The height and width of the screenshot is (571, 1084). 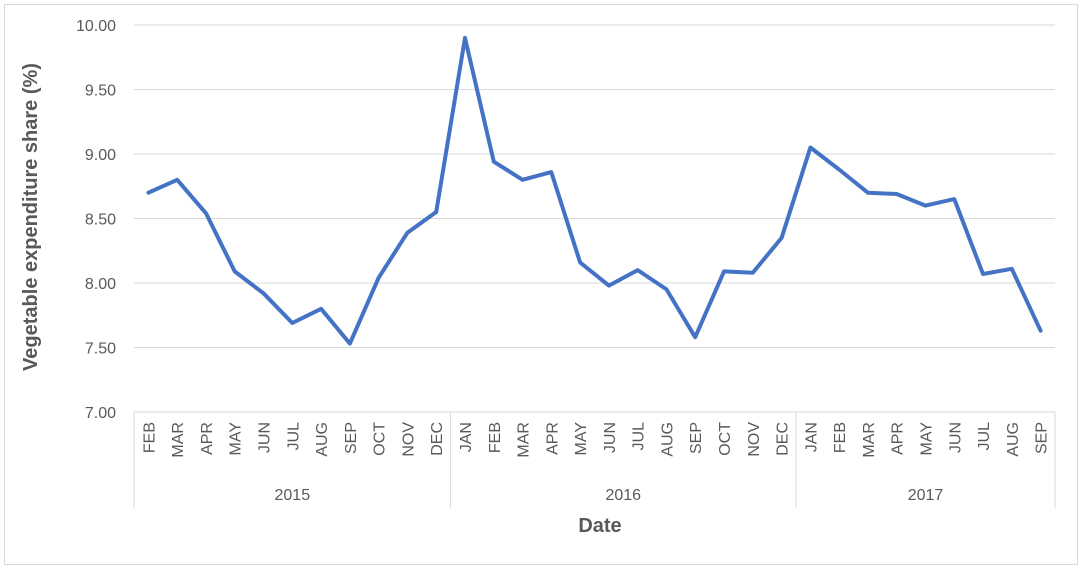 What do you see at coordinates (100, 349) in the screenshot?
I see `y-tick-label: 7.50` at bounding box center [100, 349].